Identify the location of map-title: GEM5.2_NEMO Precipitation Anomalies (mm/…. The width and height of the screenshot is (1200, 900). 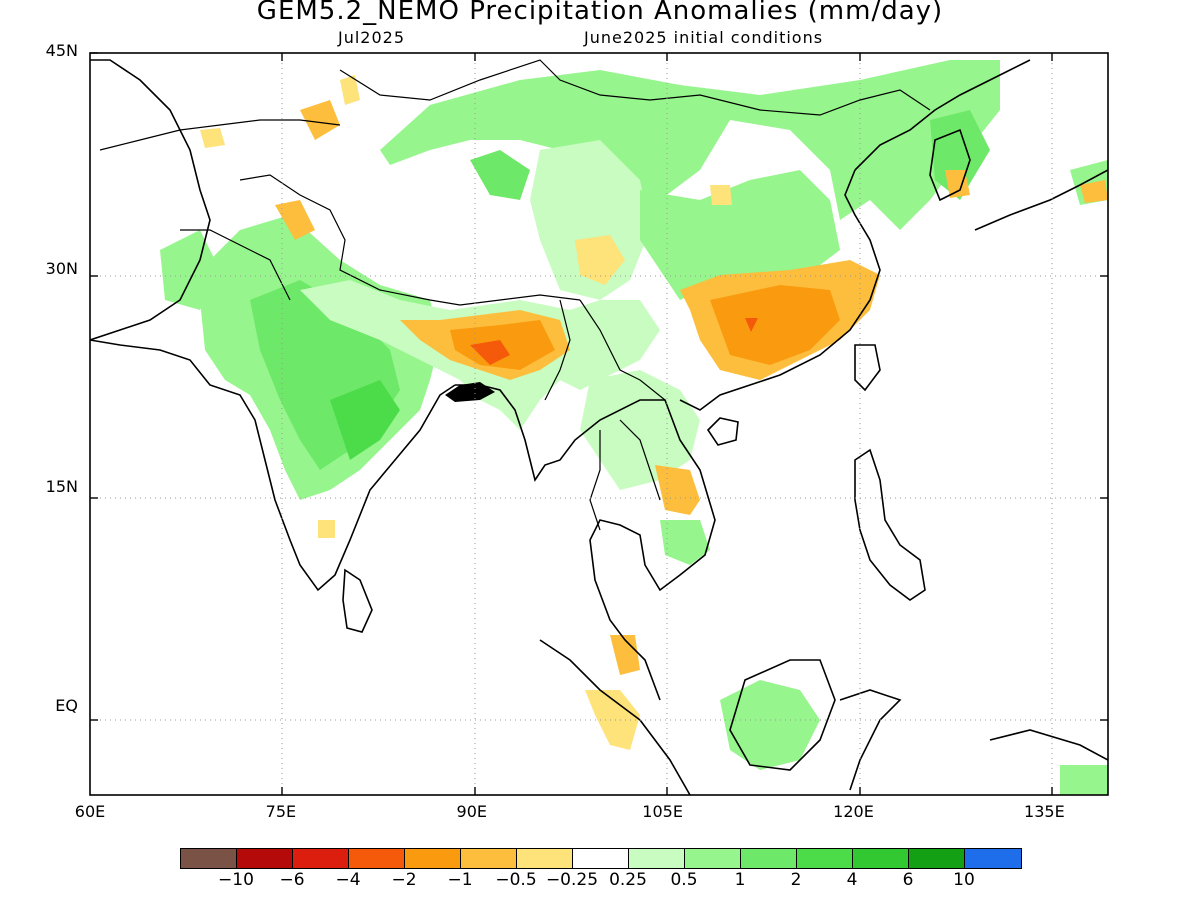
(600, 13).